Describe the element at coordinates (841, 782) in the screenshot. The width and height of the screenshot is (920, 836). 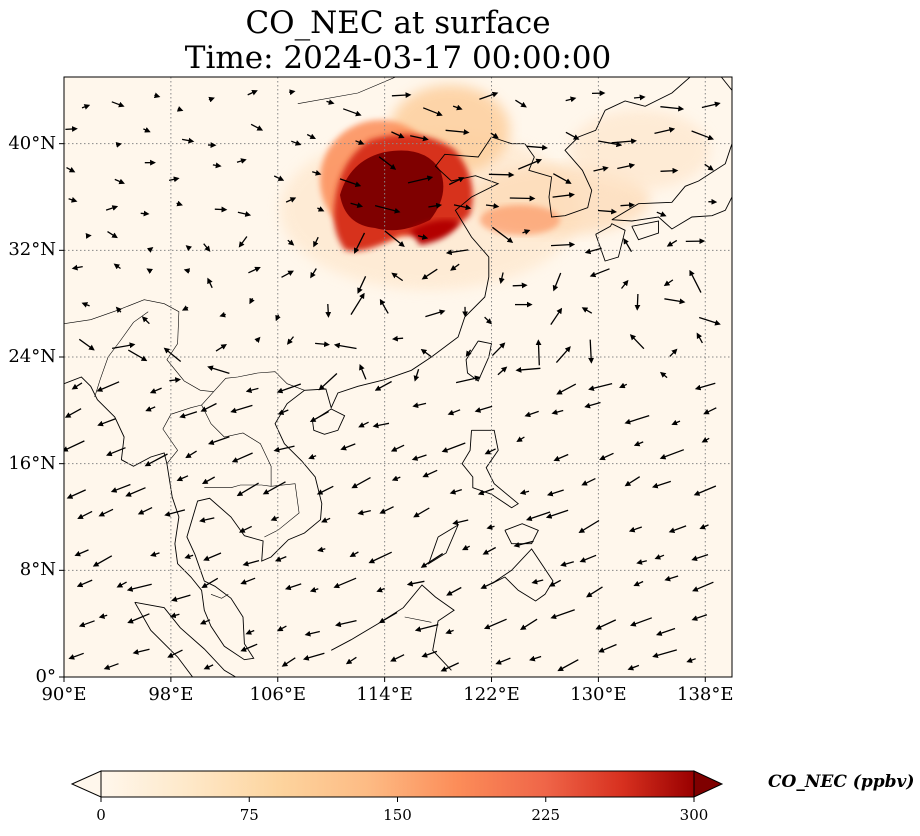
I see `colorbar-title: CO_NEC (ppbv)` at that location.